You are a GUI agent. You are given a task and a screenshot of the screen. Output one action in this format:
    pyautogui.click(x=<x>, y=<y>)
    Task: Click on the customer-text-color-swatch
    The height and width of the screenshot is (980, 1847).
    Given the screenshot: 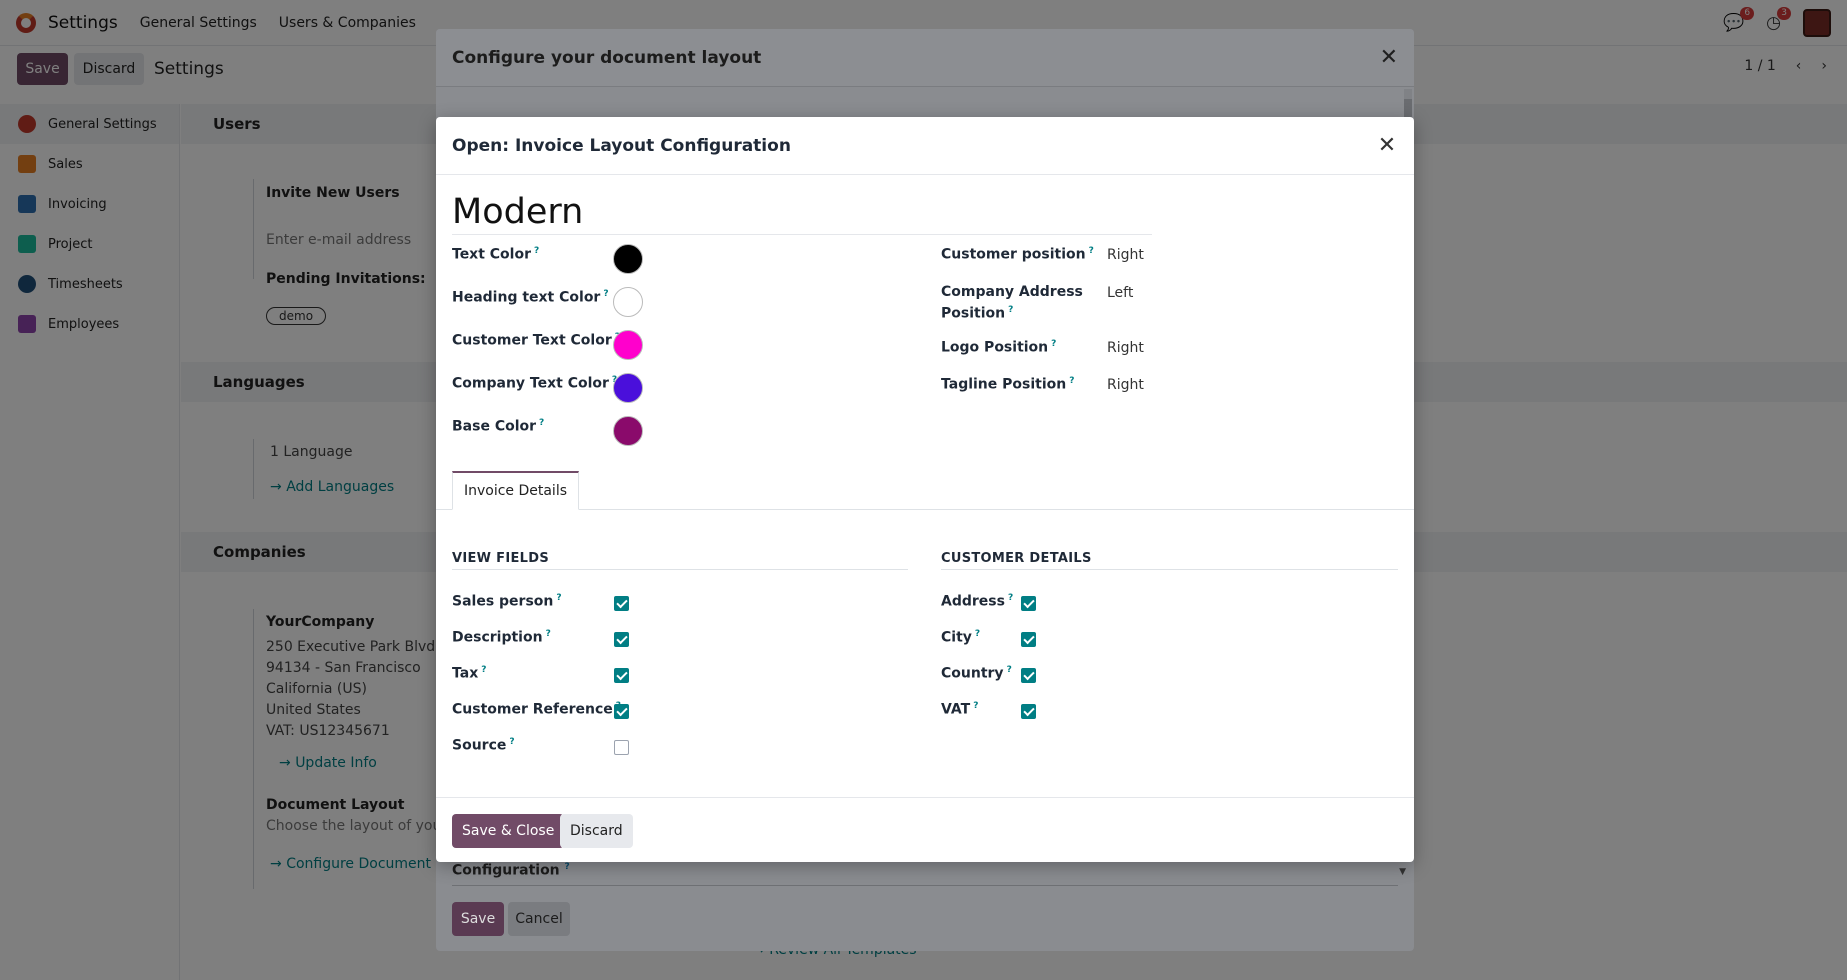 What is the action you would take?
    pyautogui.click(x=628, y=345)
    